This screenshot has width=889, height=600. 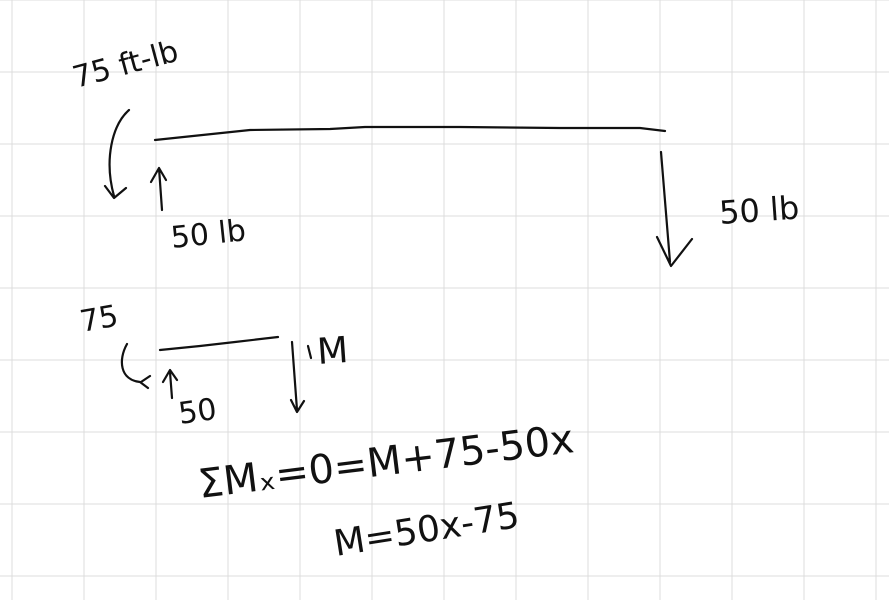 What do you see at coordinates (219, 343) in the screenshot?
I see `section-beam-line` at bounding box center [219, 343].